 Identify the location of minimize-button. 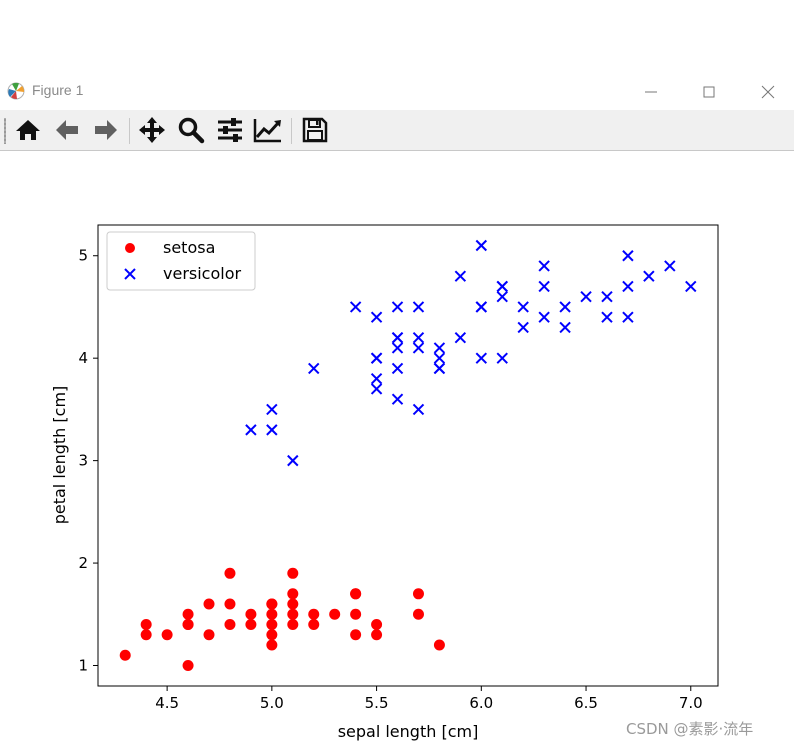
(651, 92).